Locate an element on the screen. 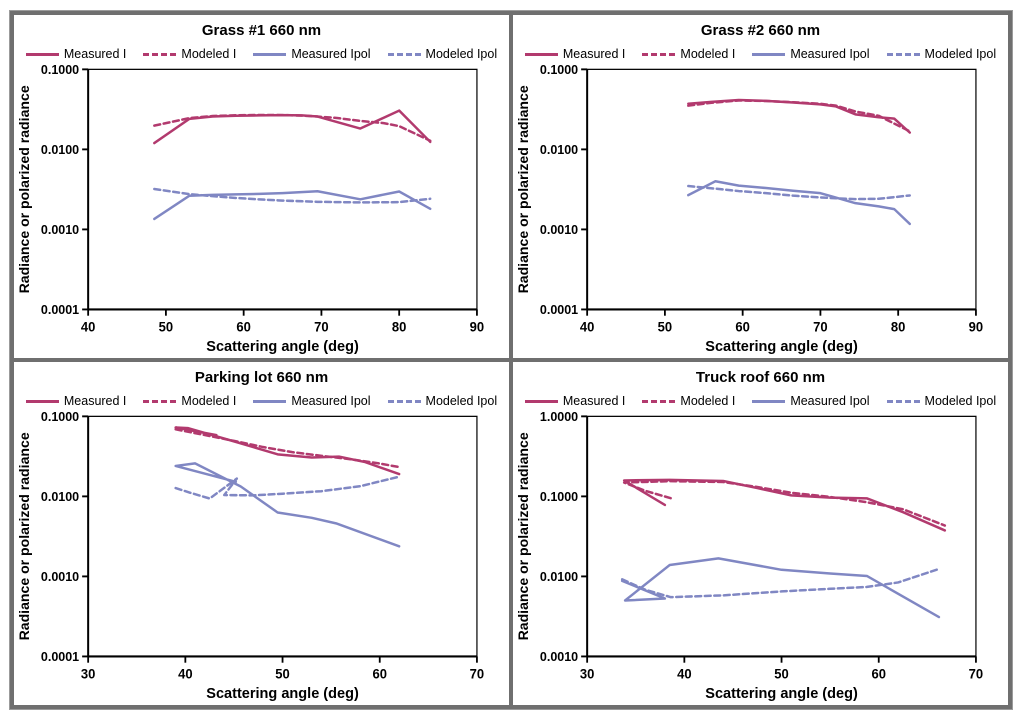 The image size is (1024, 721). legend-label: Modeled Ipol is located at coordinates (960, 401).